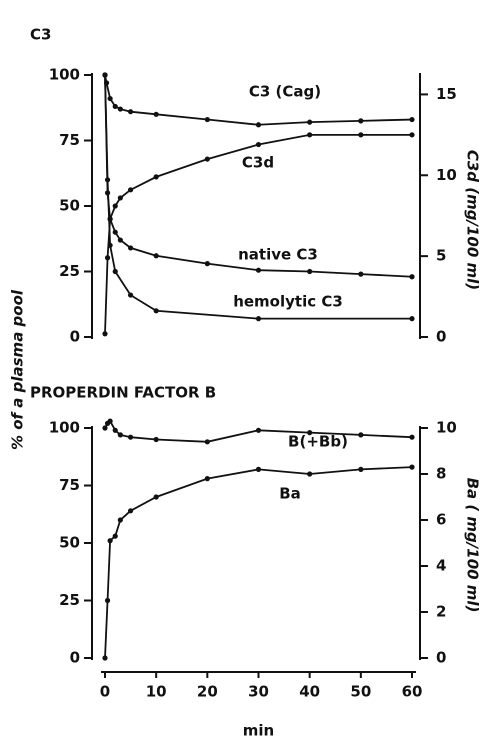  What do you see at coordinates (285, 92) in the screenshot?
I see `series-label: C3 (Cag)` at bounding box center [285, 92].